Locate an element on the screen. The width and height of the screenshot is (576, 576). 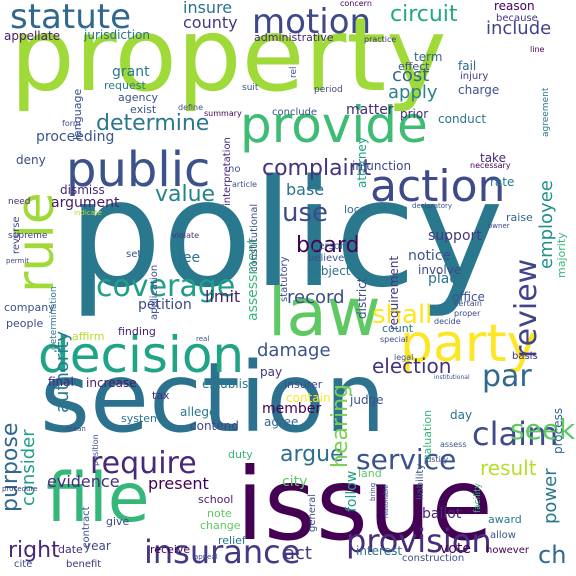
word-party: party is located at coordinates (469, 344).